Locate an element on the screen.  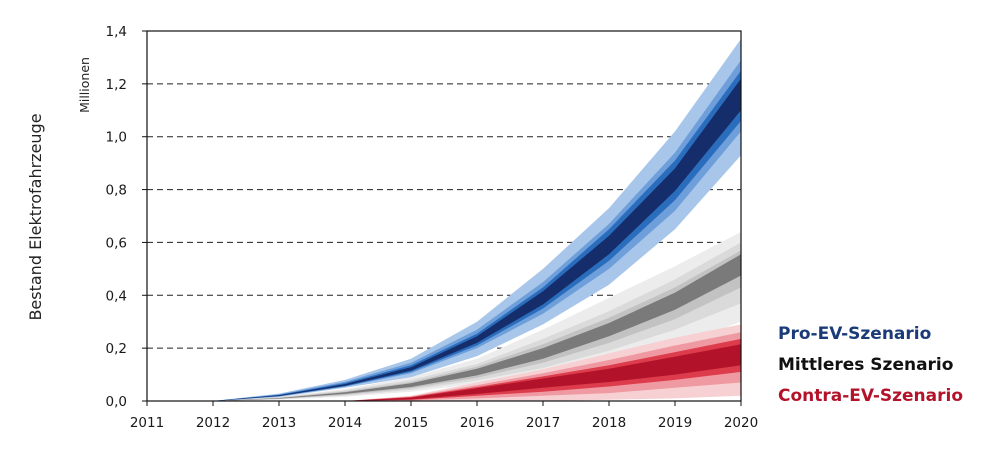
y-tick-label: 0,8 is located at coordinates (116, 191).